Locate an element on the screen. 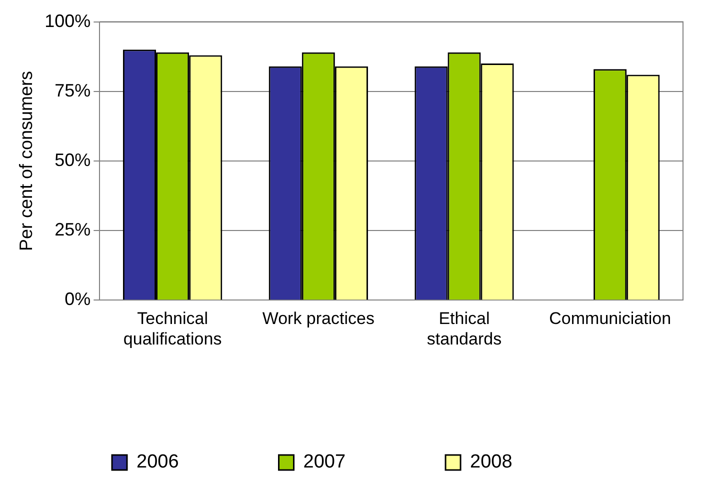 Image resolution: width=701 pixels, height=490 pixels. y-axis-title: Per cent of consumers is located at coordinates (26, 161).